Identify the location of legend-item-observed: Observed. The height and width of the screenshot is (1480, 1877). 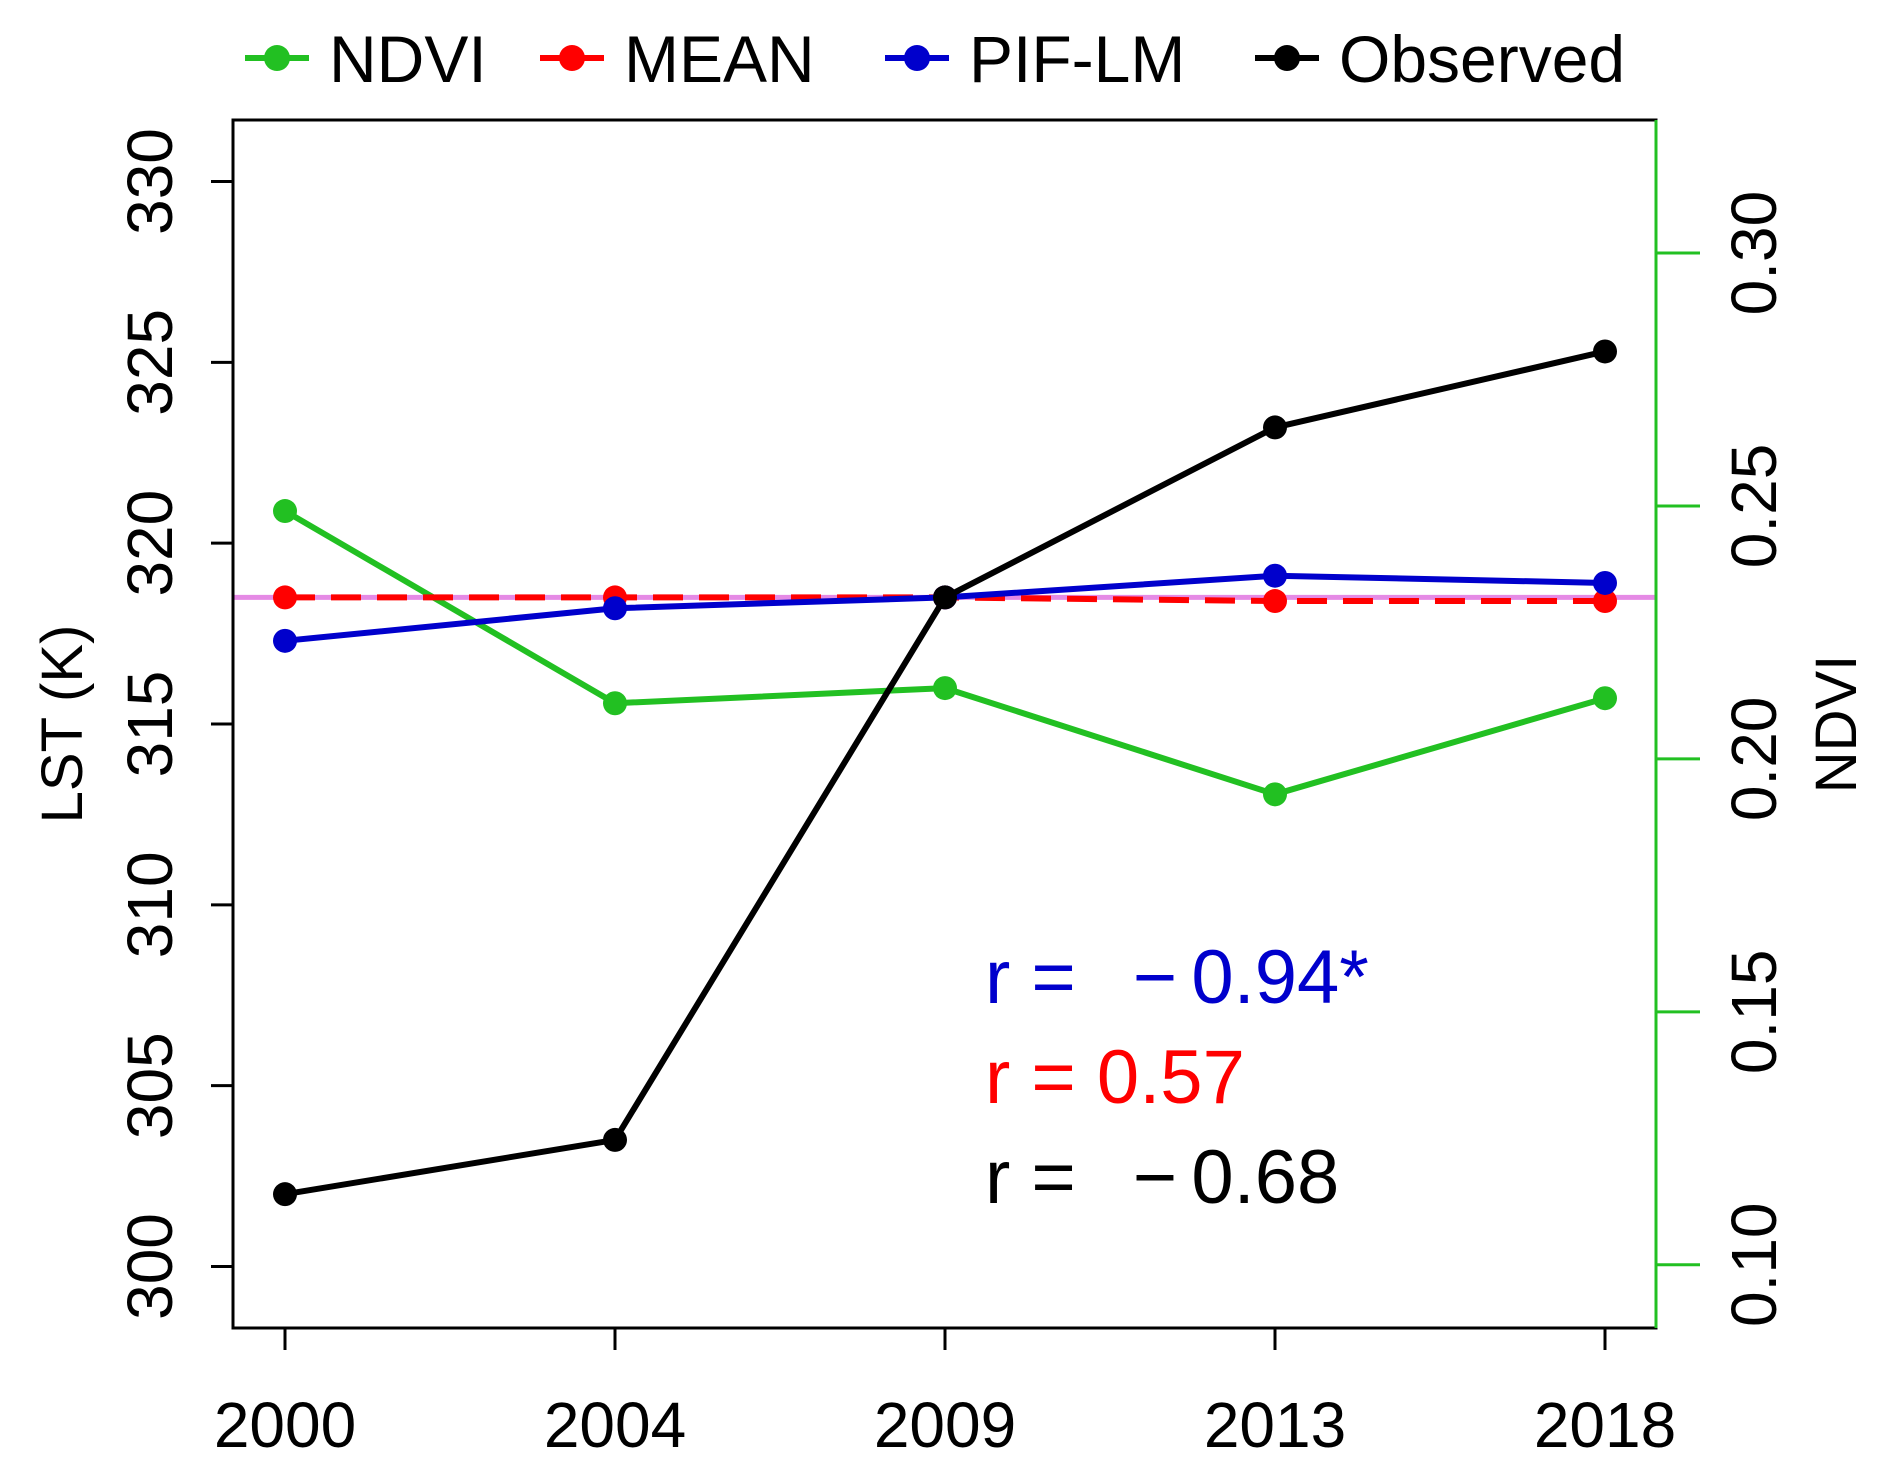
(1440, 59).